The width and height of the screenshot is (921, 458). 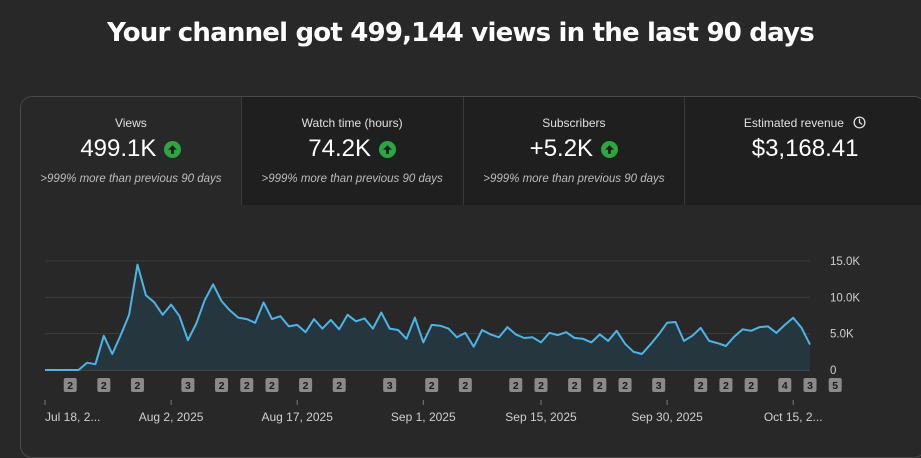 I want to click on metric-value: 74.2K, so click(x=339, y=148).